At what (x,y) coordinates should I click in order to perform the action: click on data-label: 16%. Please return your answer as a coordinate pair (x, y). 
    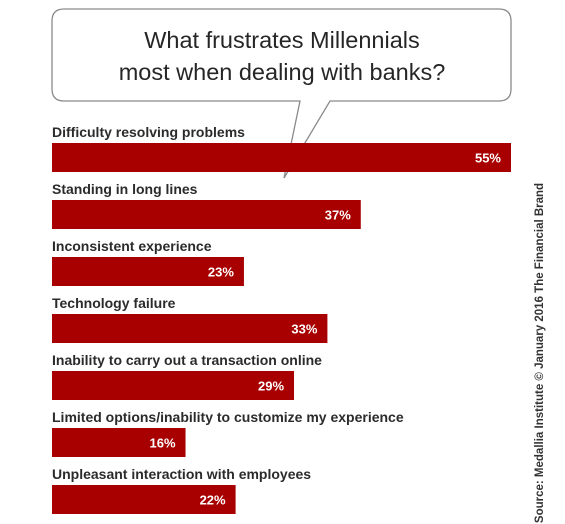
    Looking at the image, I should click on (162, 443).